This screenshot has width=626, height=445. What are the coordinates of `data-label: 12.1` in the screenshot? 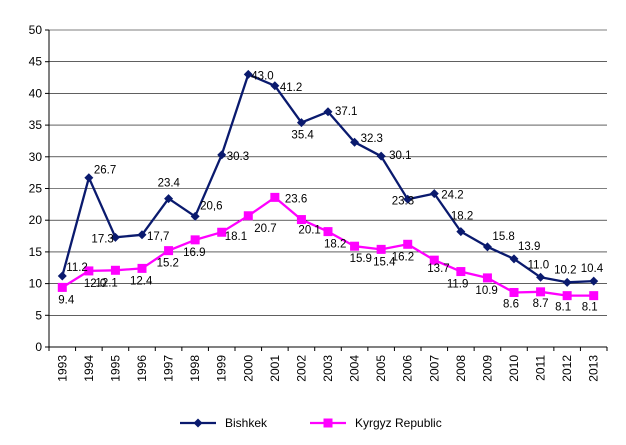 It's located at (106, 283).